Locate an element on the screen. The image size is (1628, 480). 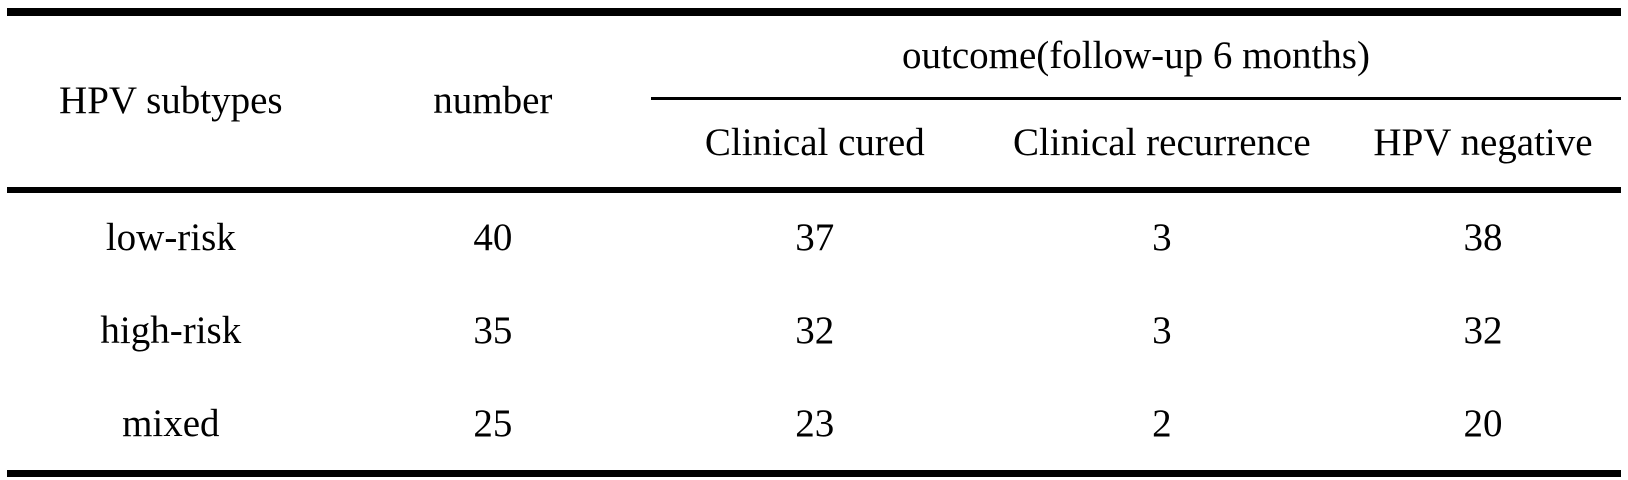
cell-subtype: mixed is located at coordinates (171, 424).